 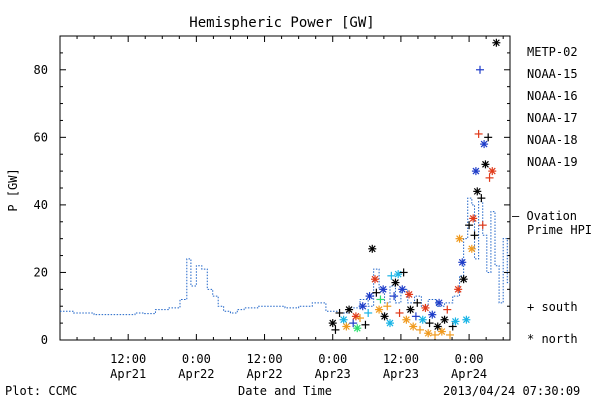 What do you see at coordinates (401, 374) in the screenshot?
I see `x-tick-date-label: Apr23` at bounding box center [401, 374].